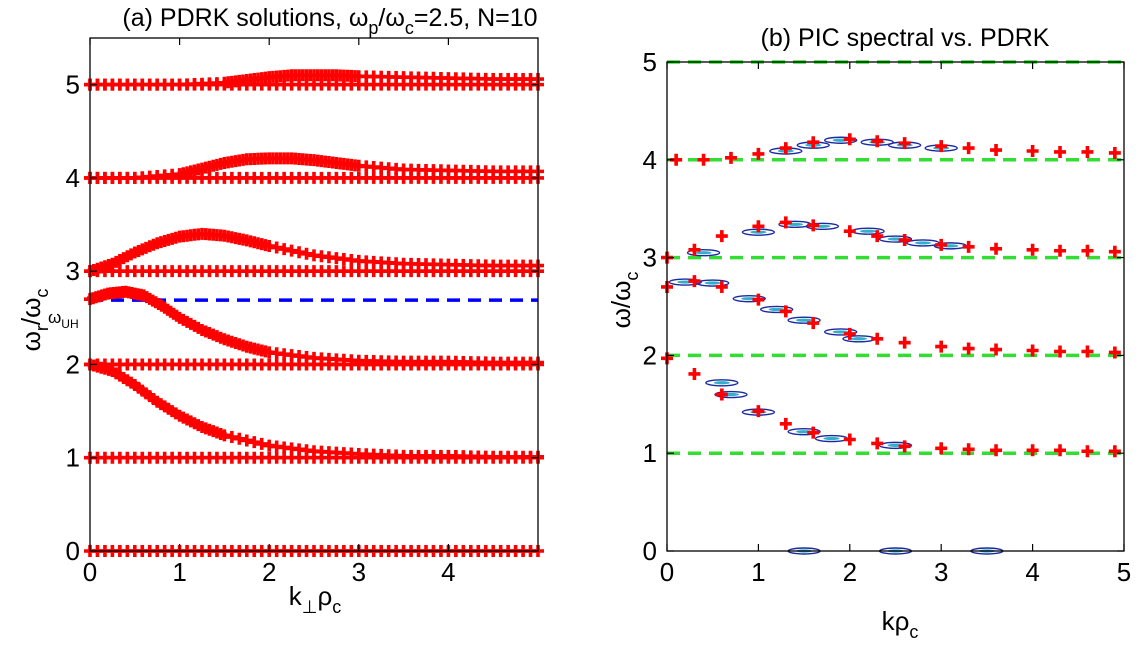 The height and width of the screenshot is (648, 1143). I want to click on panel-a-xtick-label: 3, so click(359, 572).